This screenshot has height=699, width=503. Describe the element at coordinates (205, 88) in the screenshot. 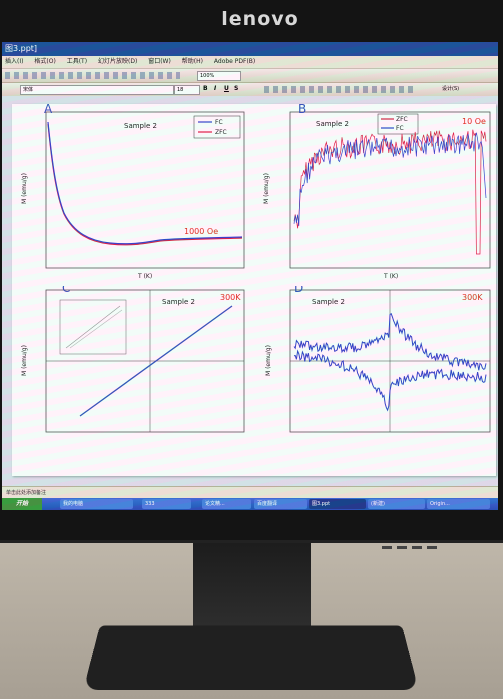

I see `bold-button: B` at that location.